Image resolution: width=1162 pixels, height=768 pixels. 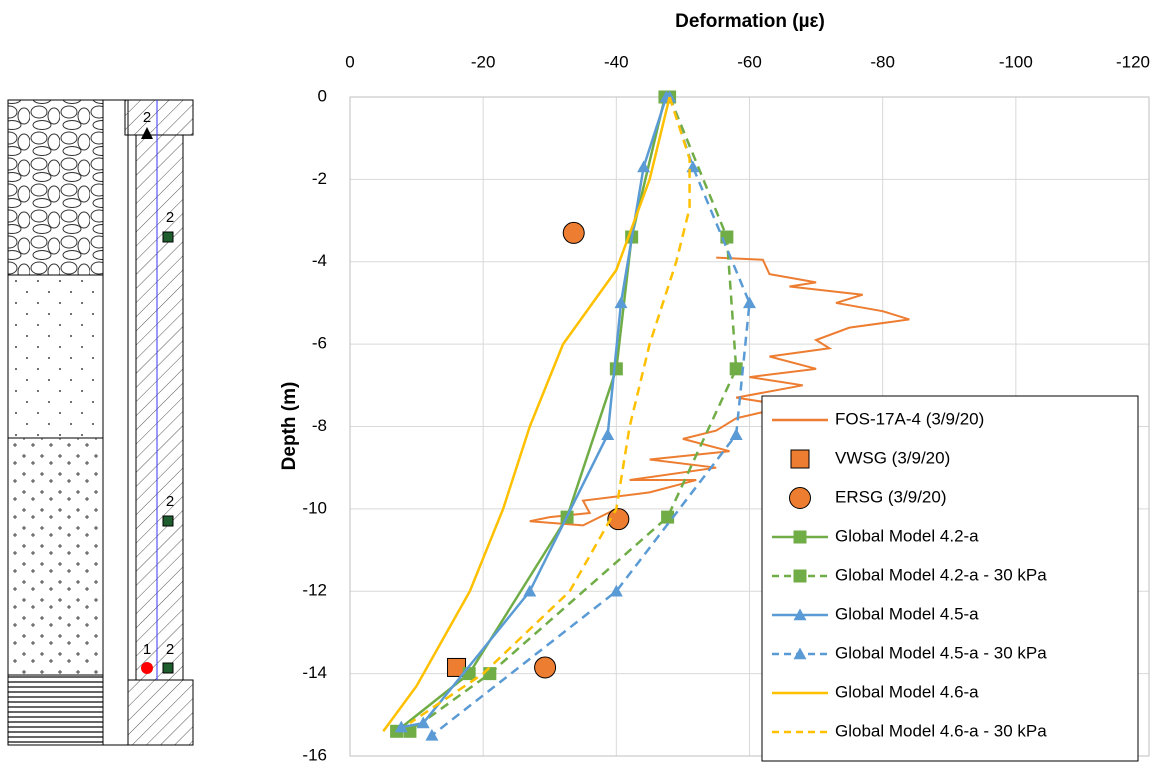 What do you see at coordinates (115, 422) in the screenshot?
I see `annulus` at bounding box center [115, 422].